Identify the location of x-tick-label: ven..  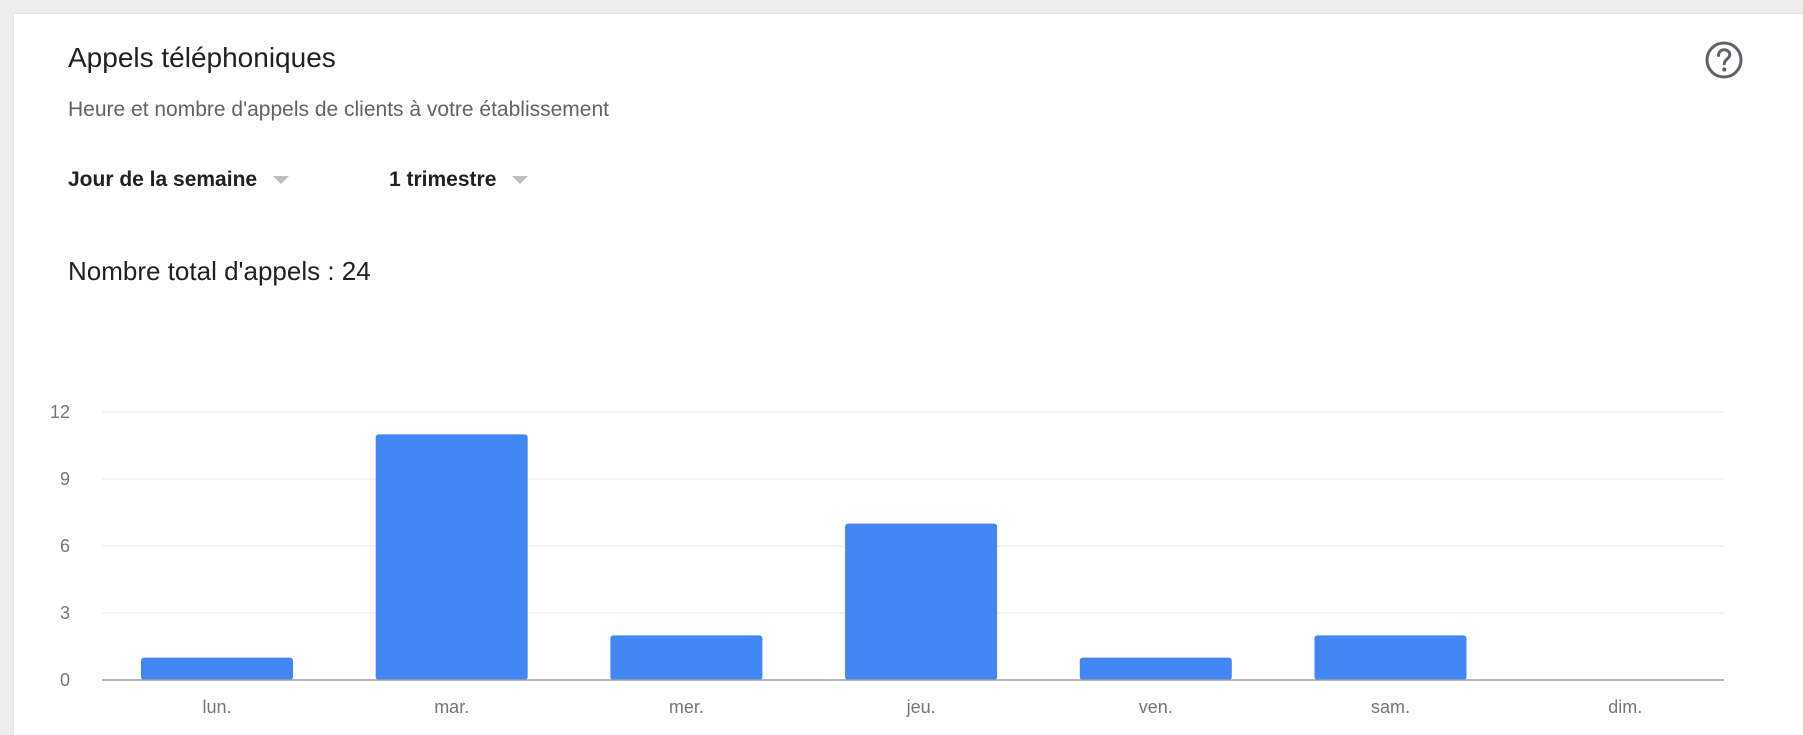
(1156, 707).